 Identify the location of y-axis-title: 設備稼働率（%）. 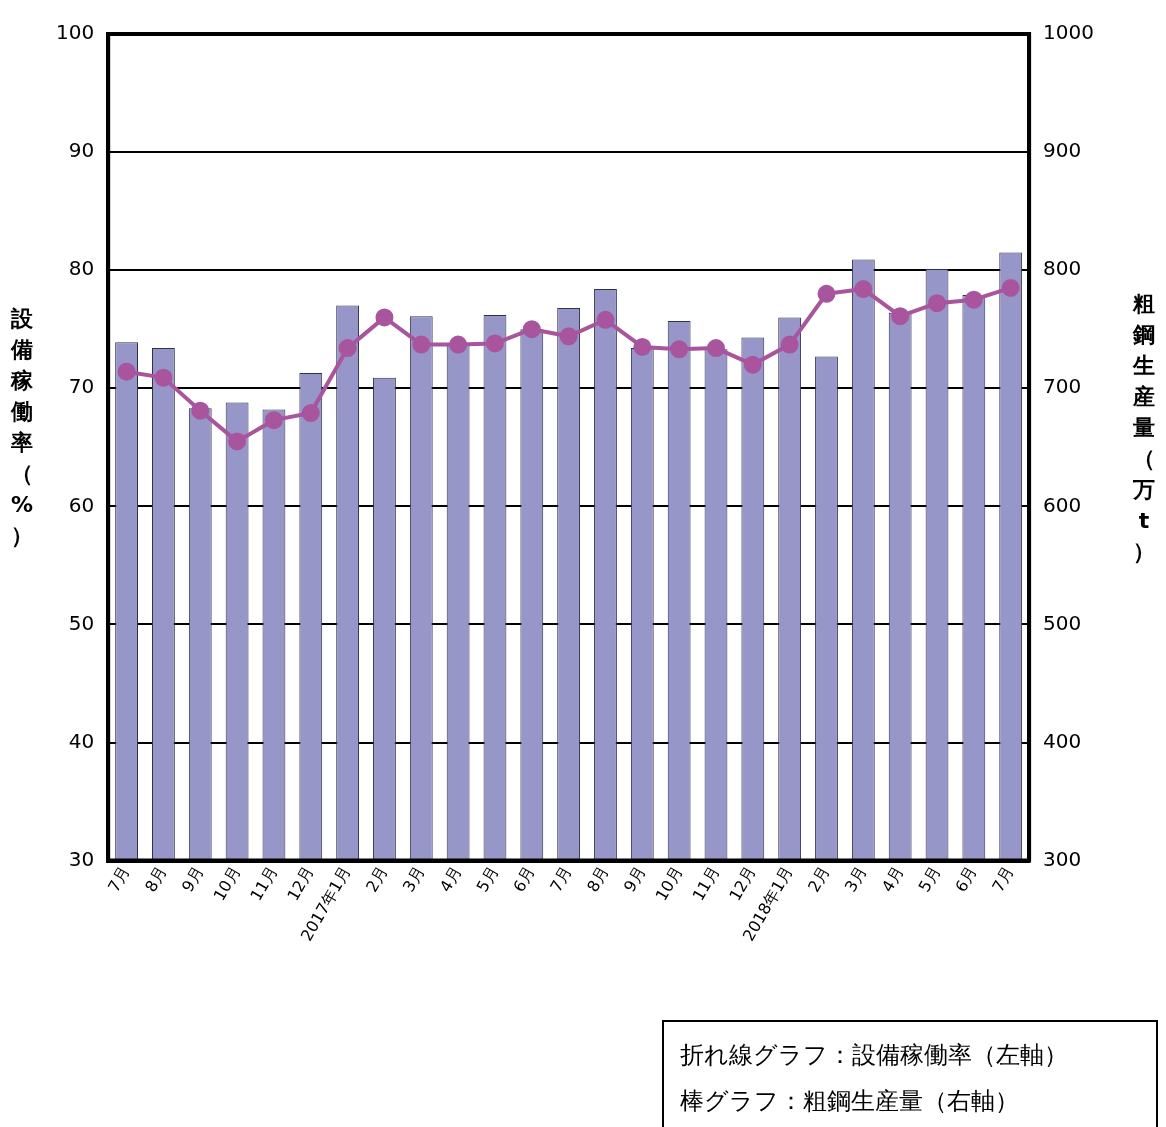
(21, 427).